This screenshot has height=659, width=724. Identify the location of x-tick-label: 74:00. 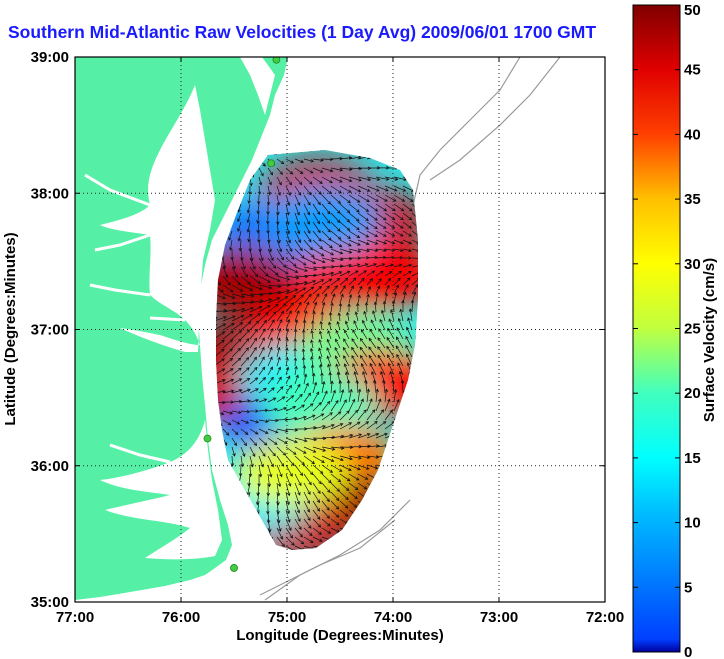
(393, 617).